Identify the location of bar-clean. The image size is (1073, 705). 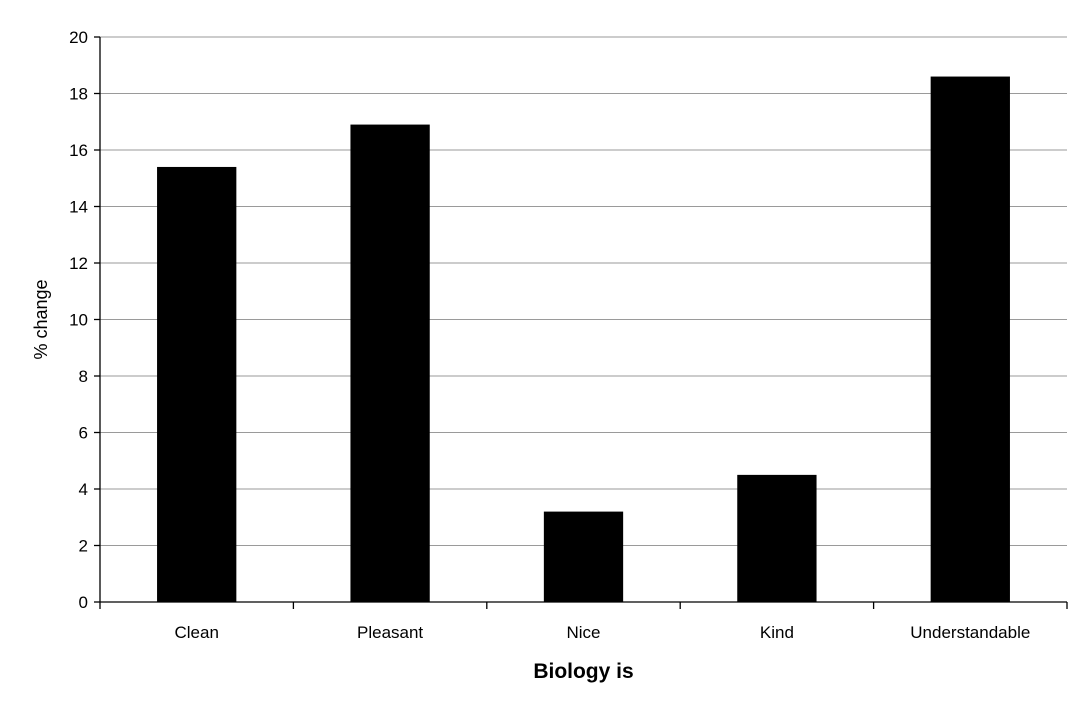
(197, 384).